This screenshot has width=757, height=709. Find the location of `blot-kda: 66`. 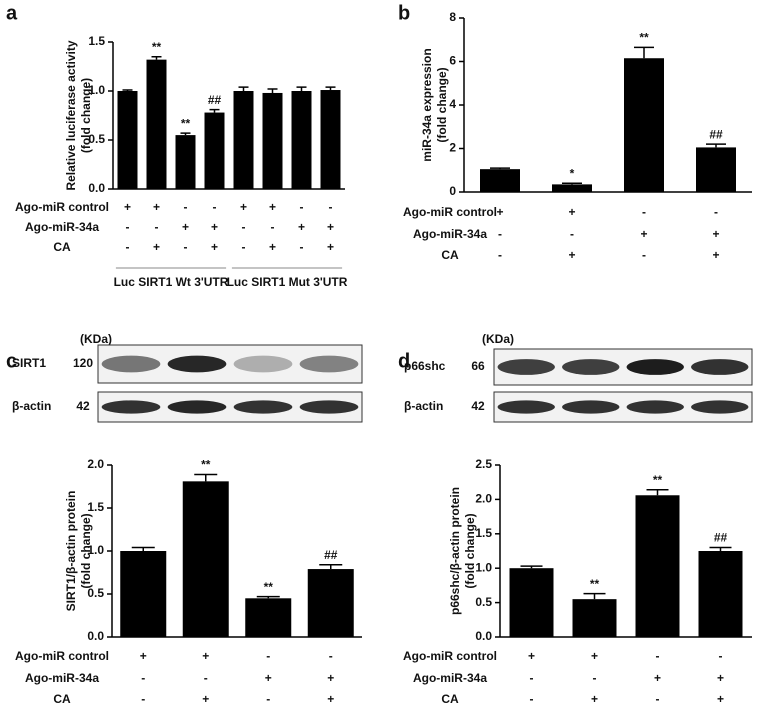

blot-kda: 66 is located at coordinates (478, 366).